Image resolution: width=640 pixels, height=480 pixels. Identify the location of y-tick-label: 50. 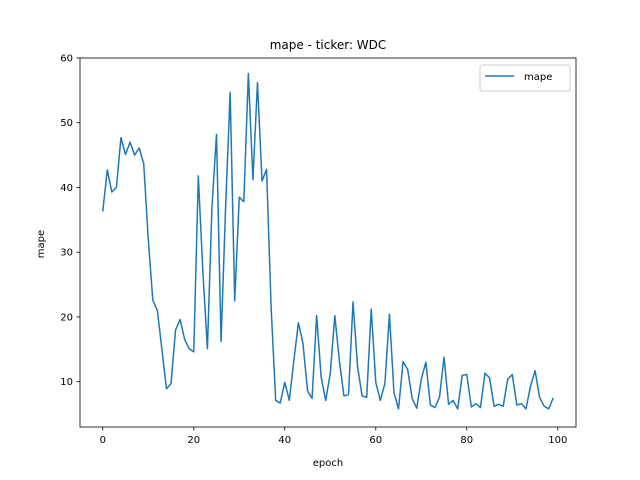
(66, 123).